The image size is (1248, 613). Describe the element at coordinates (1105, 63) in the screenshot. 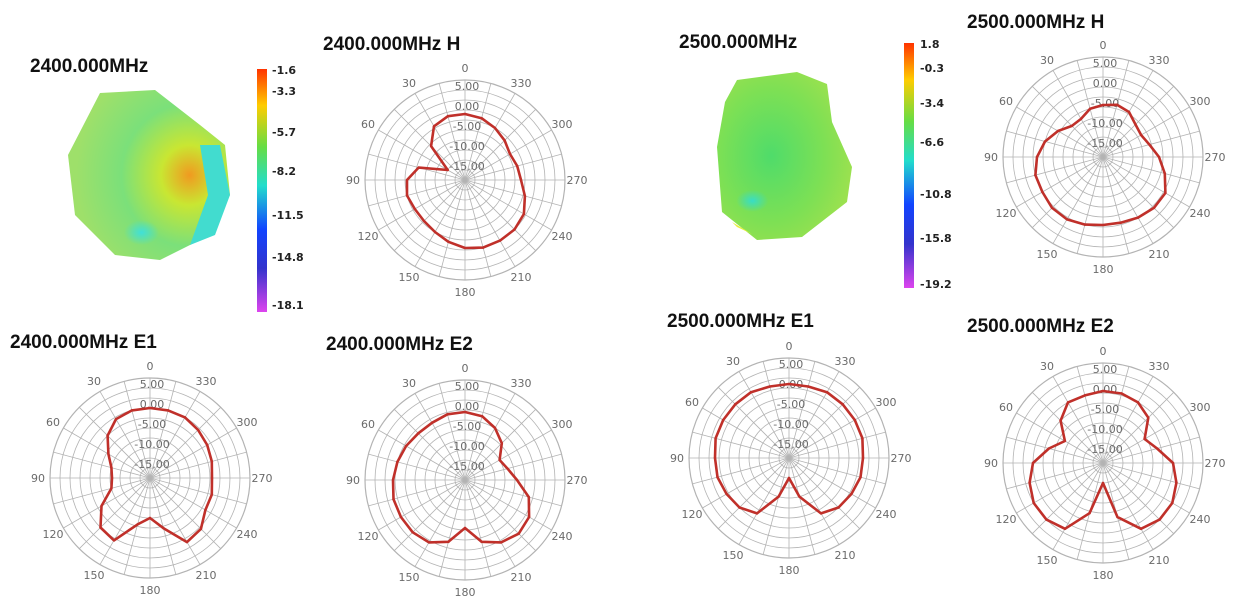

I see `radial-tick-label: 5.00` at that location.